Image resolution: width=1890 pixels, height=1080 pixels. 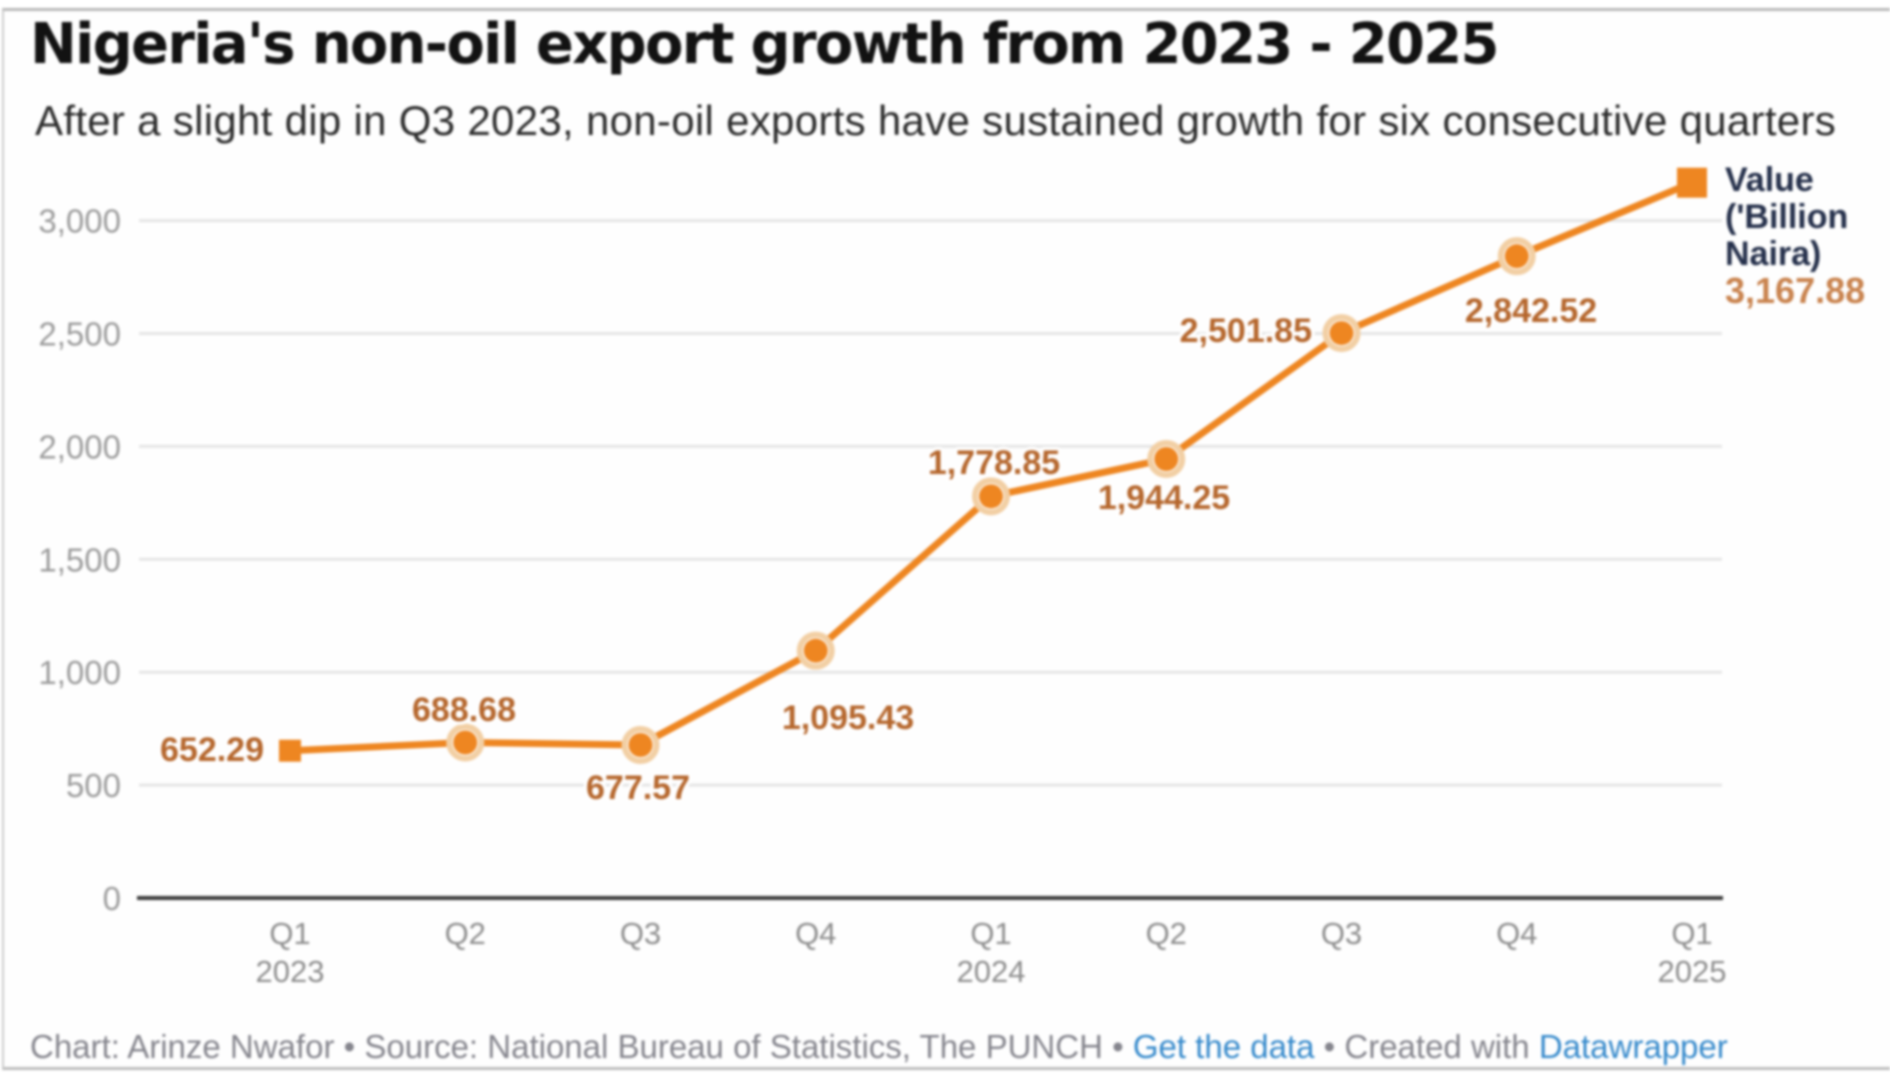 I want to click on x-tick-year-label: 2025, so click(x=1692, y=971).